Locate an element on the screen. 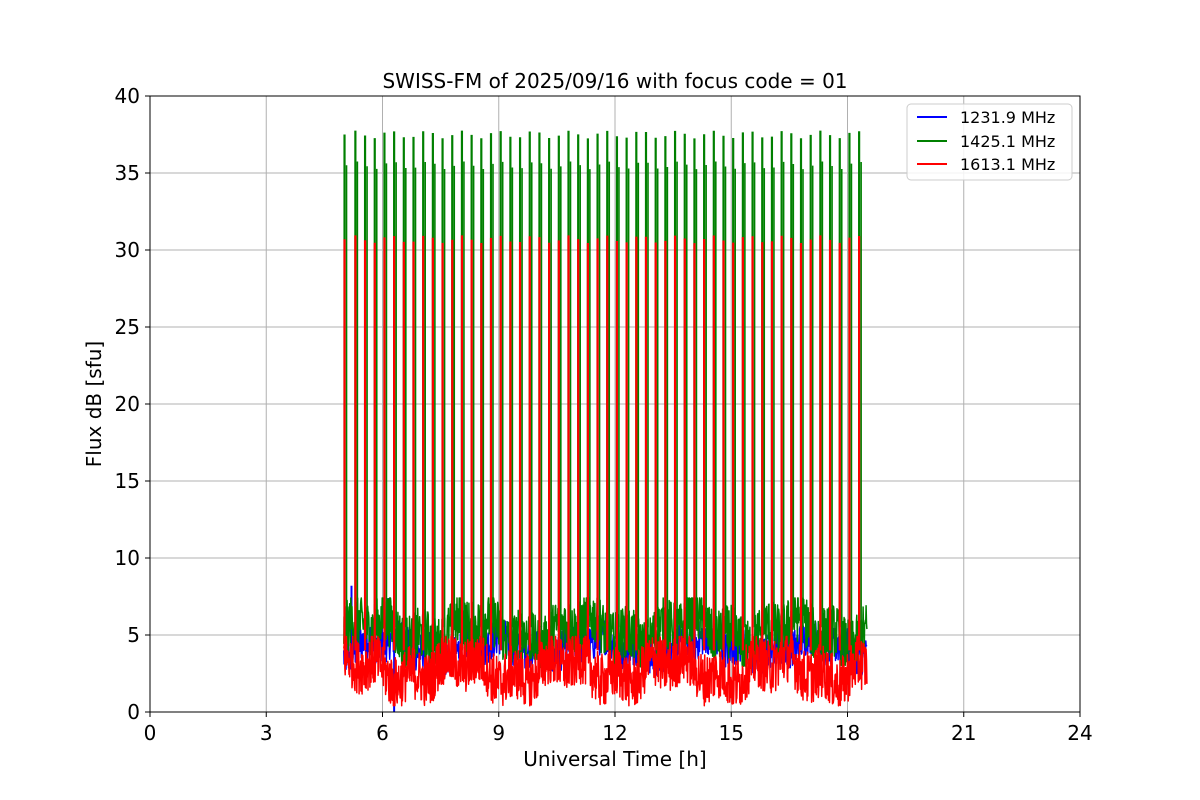 This screenshot has height=800, width=1200. y-tick-label: 35 is located at coordinates (127, 173).